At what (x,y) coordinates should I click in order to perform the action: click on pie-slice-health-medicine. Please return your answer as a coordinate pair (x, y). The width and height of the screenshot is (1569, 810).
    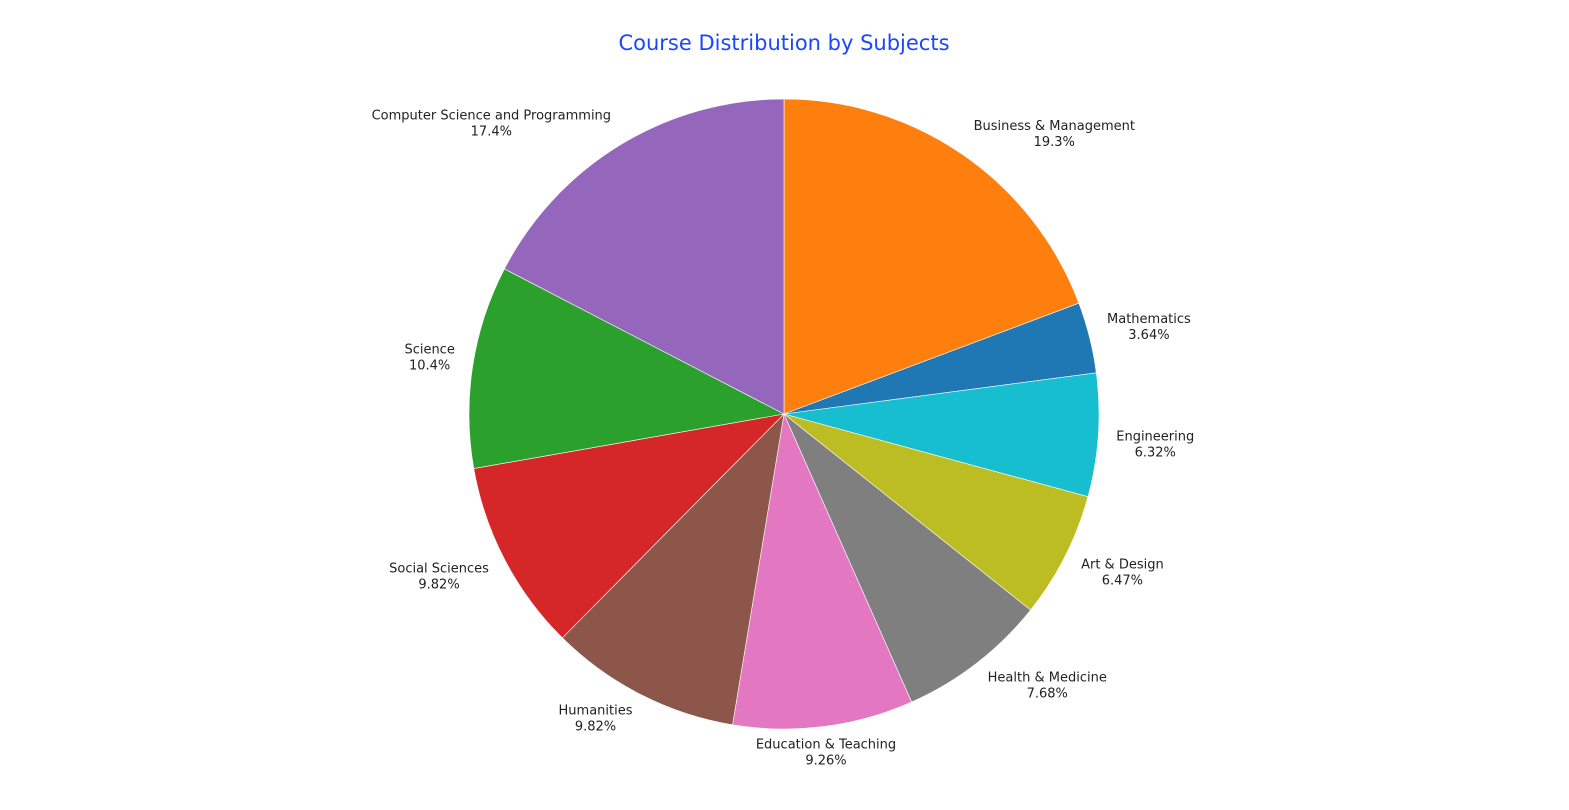
    Looking at the image, I should click on (907, 558).